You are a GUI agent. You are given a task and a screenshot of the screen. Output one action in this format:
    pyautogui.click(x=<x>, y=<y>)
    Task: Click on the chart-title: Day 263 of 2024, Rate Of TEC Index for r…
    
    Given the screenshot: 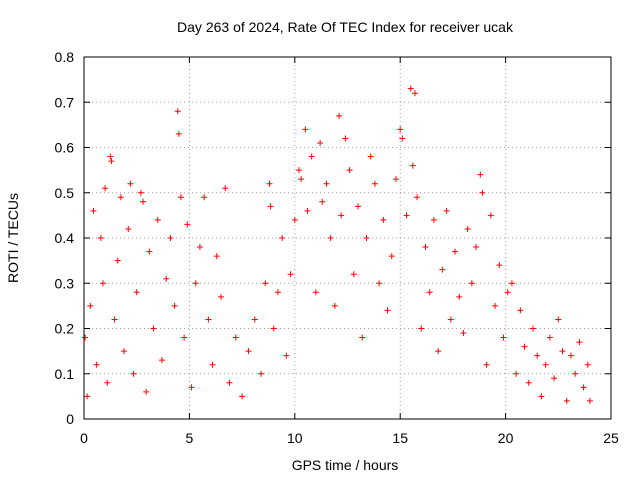 What is the action you would take?
    pyautogui.click(x=345, y=27)
    